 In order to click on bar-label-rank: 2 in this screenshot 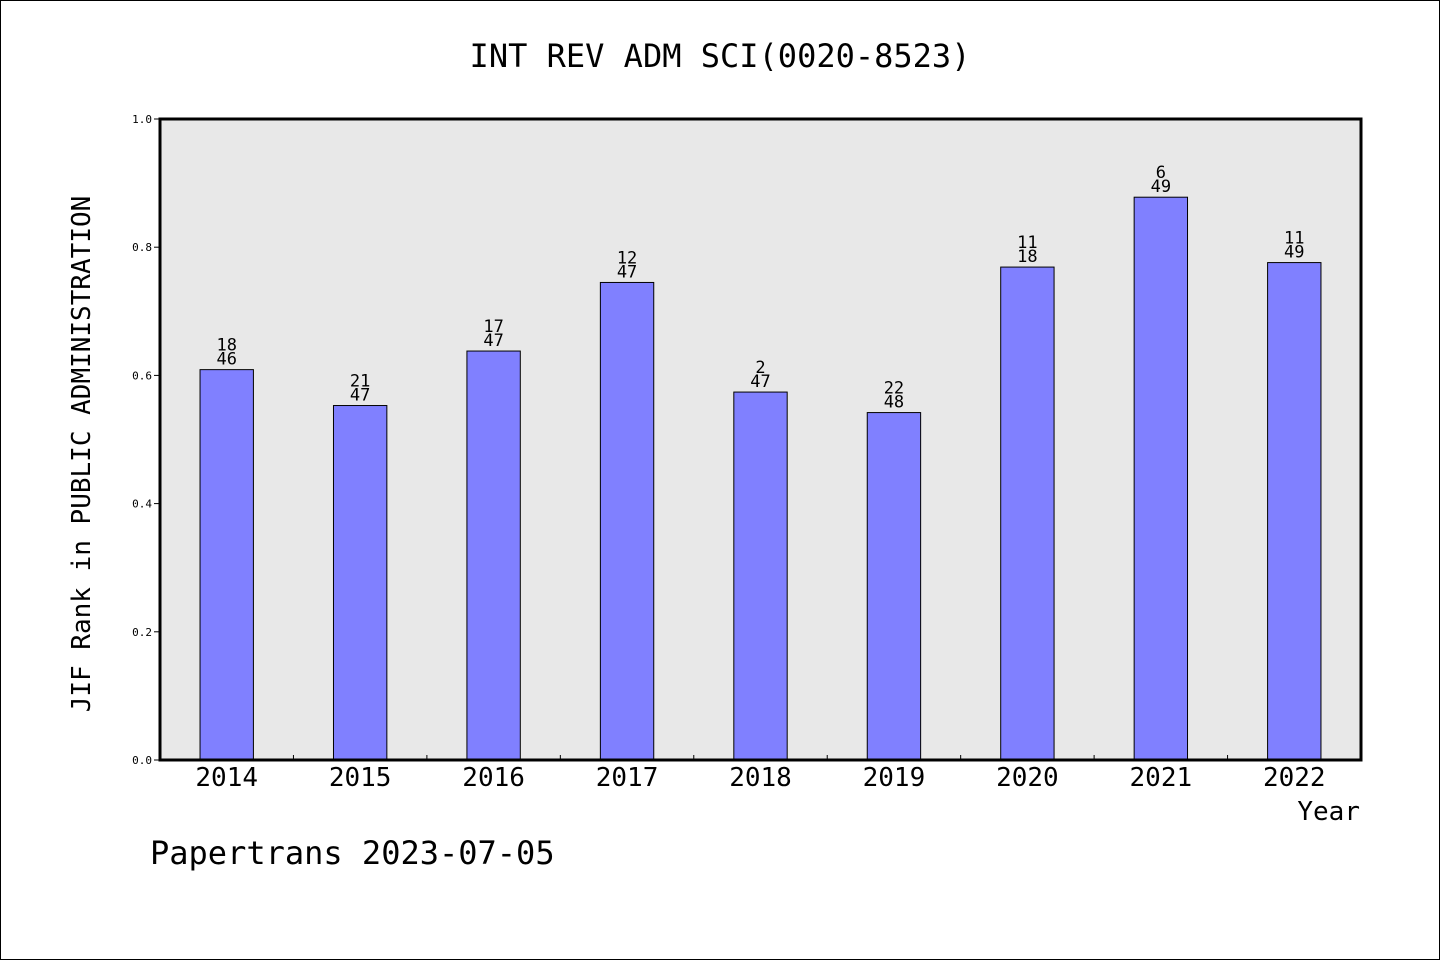, I will do `click(760, 368)`.